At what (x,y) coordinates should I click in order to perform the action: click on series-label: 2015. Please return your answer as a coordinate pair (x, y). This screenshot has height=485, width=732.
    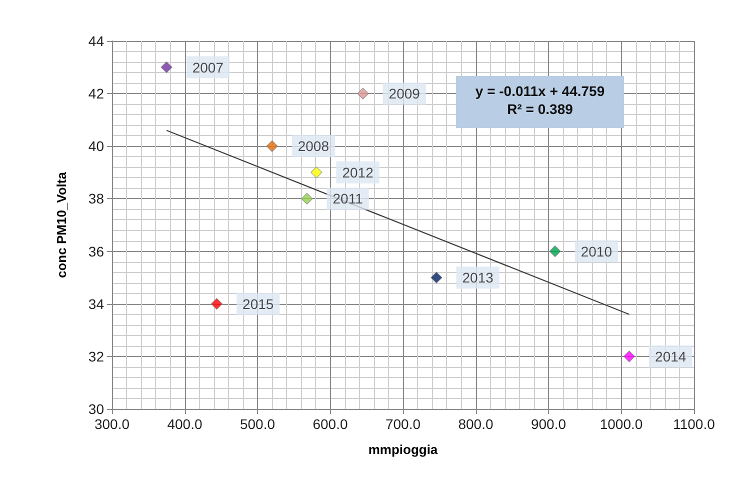
    Looking at the image, I should click on (258, 304).